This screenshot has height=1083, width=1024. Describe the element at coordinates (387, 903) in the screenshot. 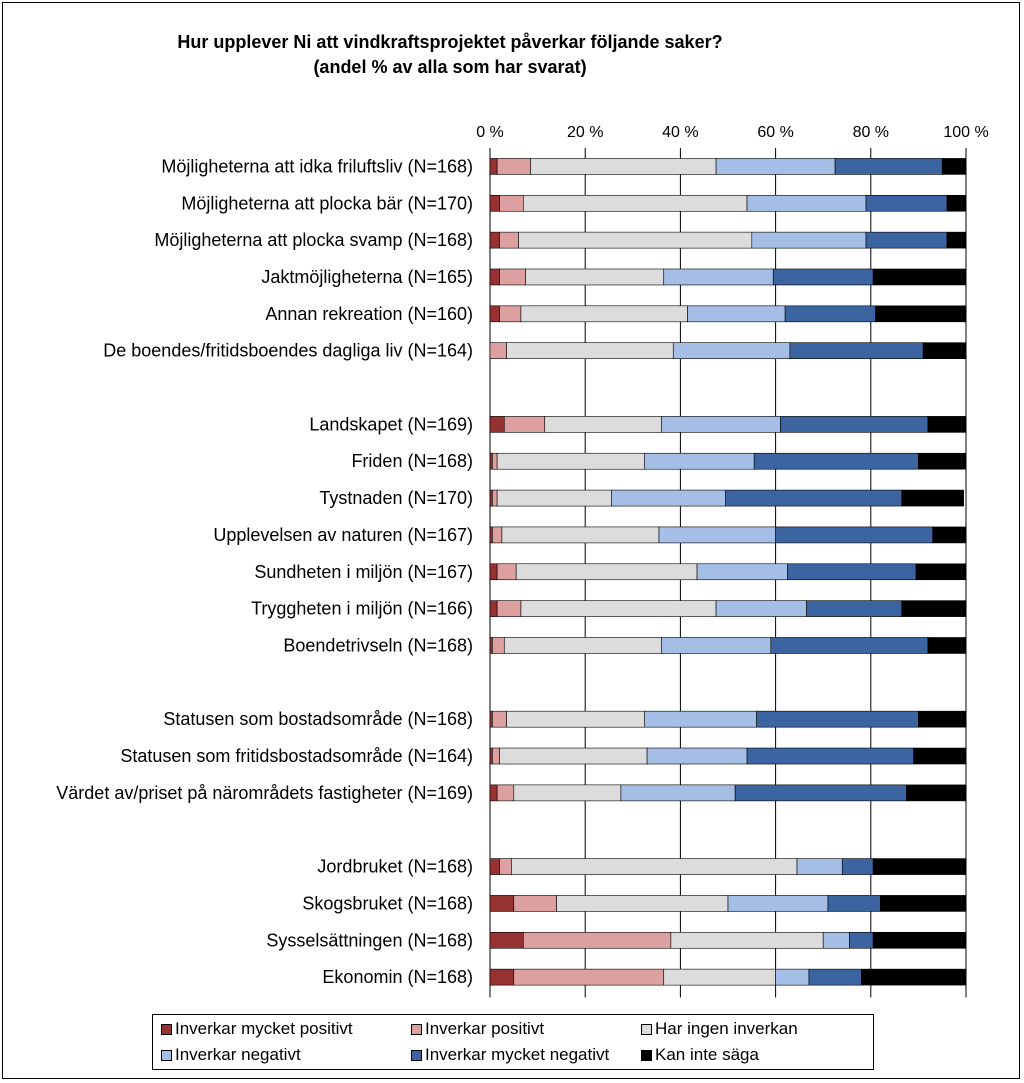

I see `category-label: Skogsbruket (N=168)` at that location.